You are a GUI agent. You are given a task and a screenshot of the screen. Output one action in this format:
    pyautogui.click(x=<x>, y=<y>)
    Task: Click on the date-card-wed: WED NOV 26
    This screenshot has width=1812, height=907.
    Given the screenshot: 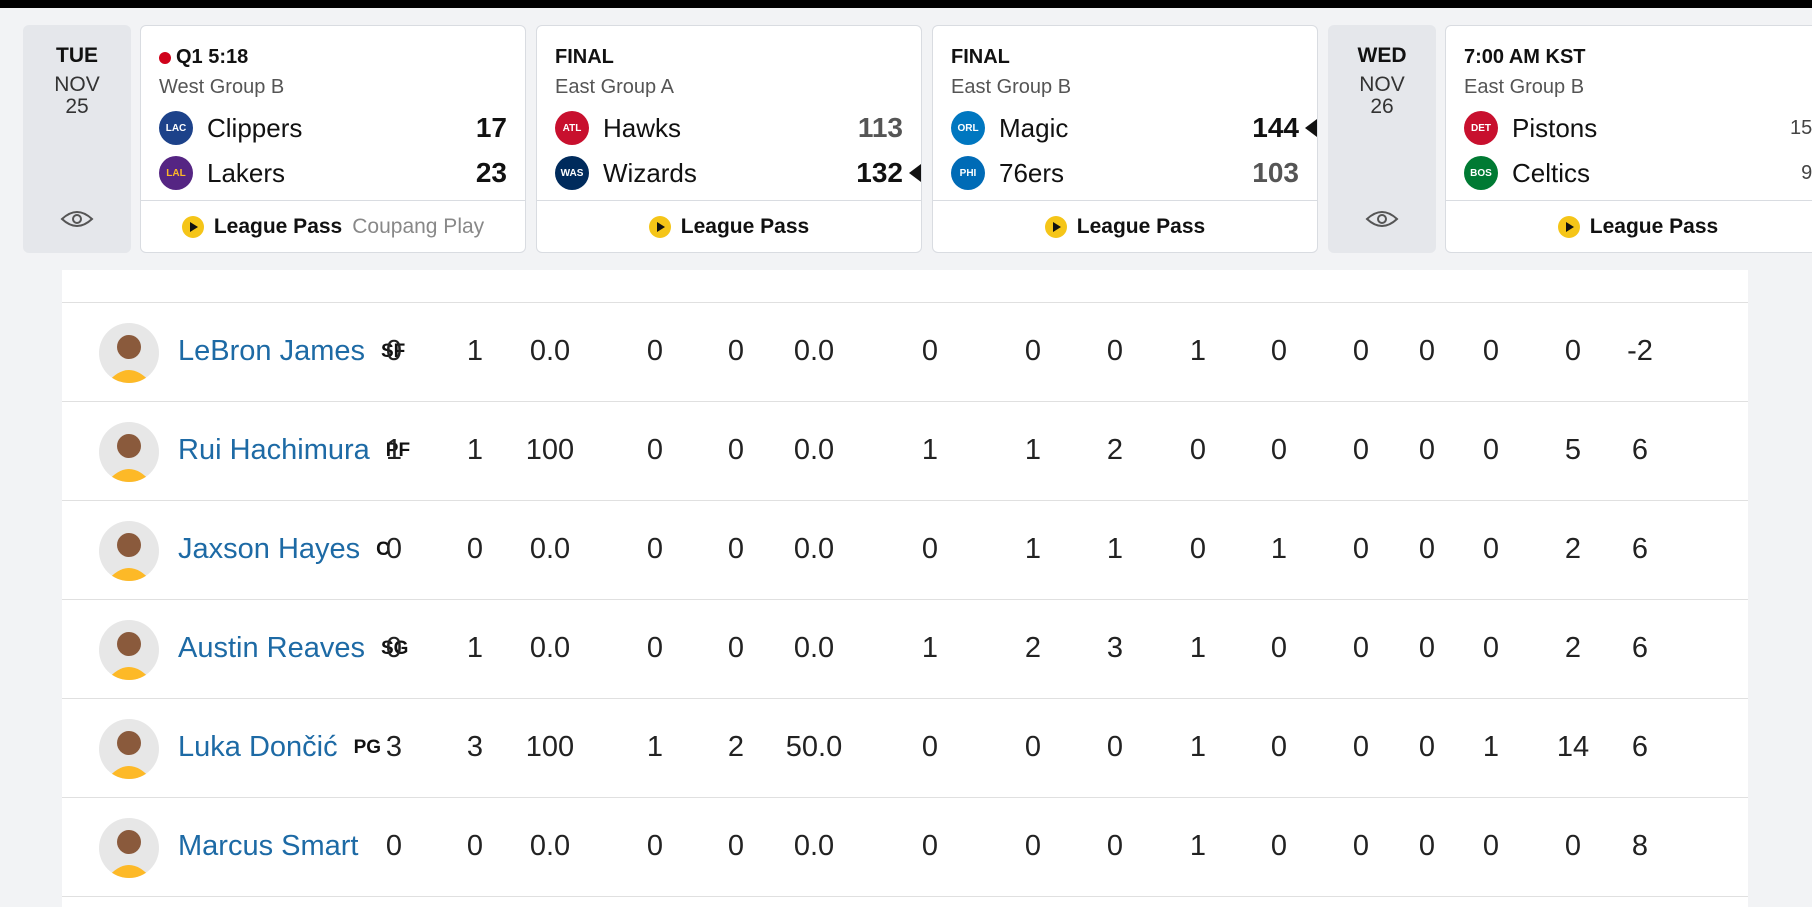 What is the action you would take?
    pyautogui.click(x=1382, y=139)
    